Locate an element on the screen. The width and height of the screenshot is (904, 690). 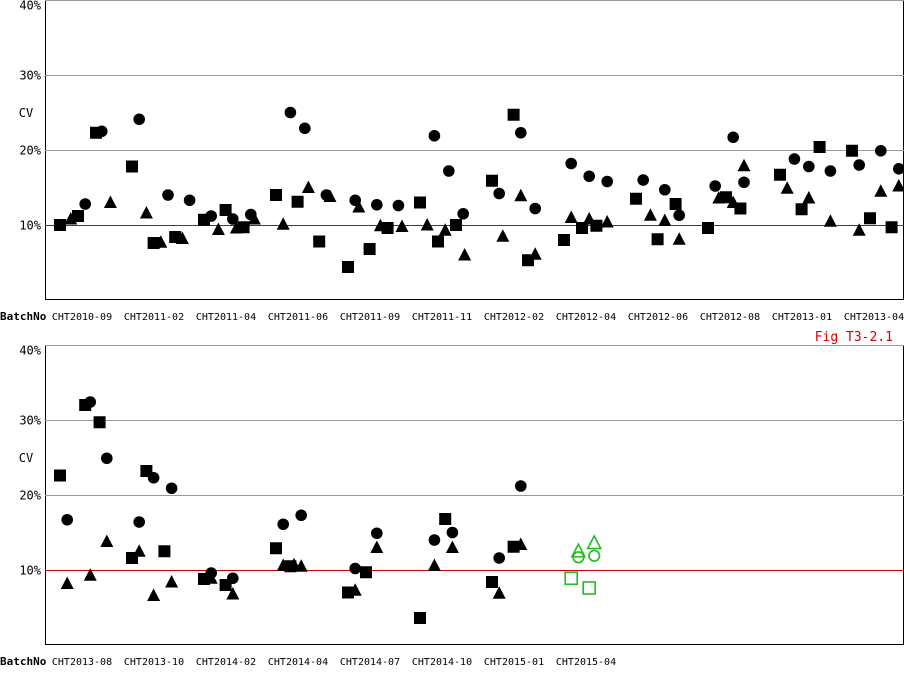
y-tick-label: 30% is located at coordinates (30, 421).